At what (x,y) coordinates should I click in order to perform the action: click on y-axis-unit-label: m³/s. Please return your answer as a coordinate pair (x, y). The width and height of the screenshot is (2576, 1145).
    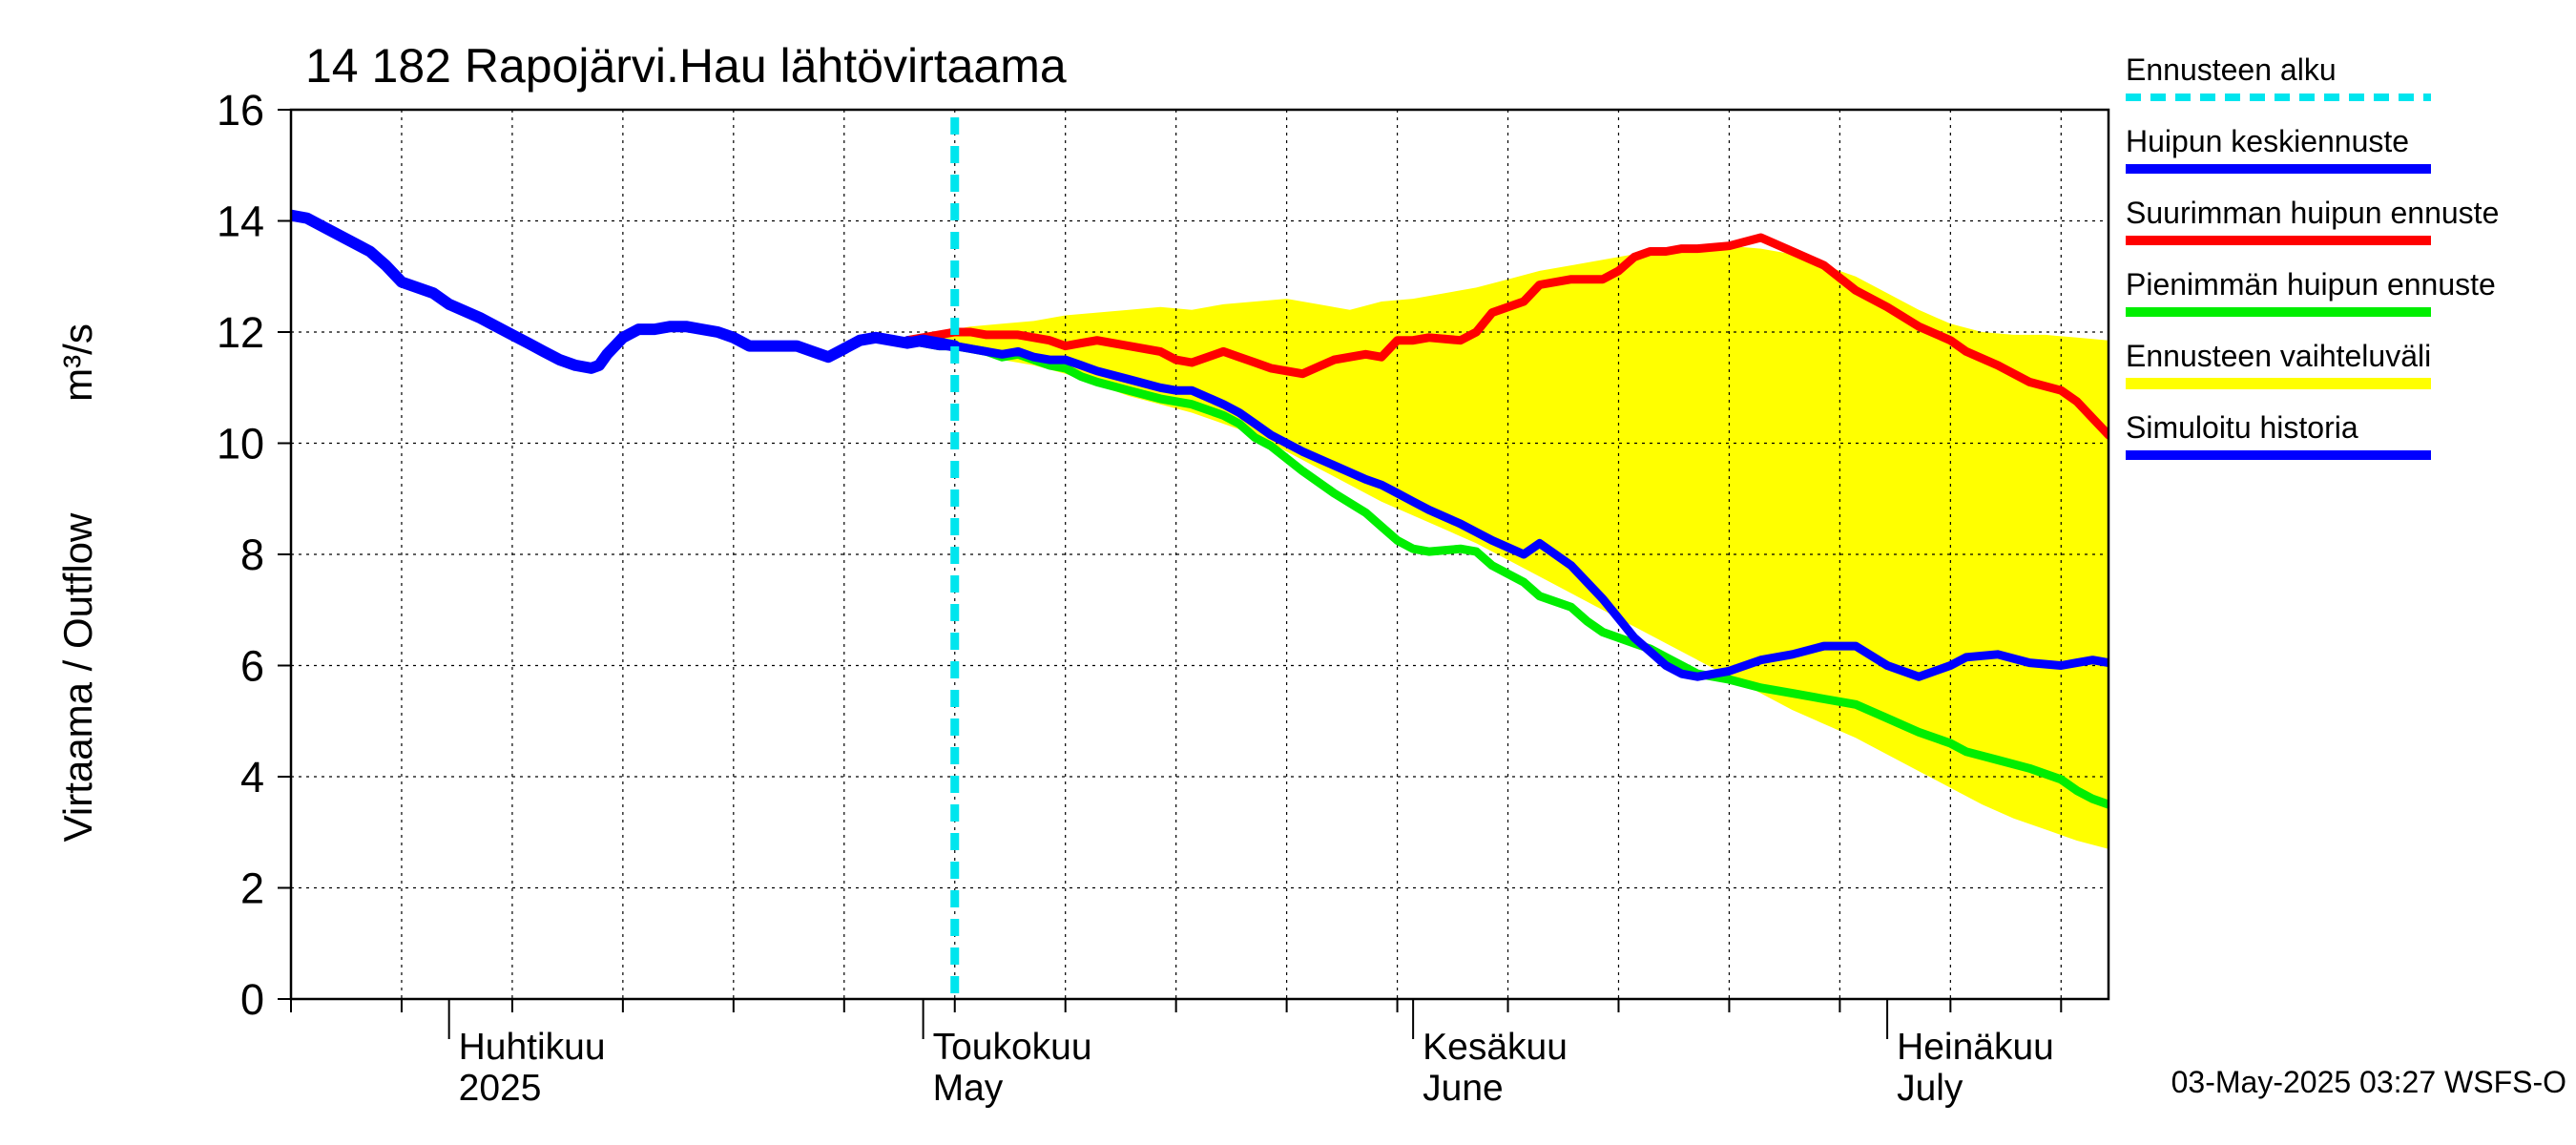
    Looking at the image, I should click on (77, 363).